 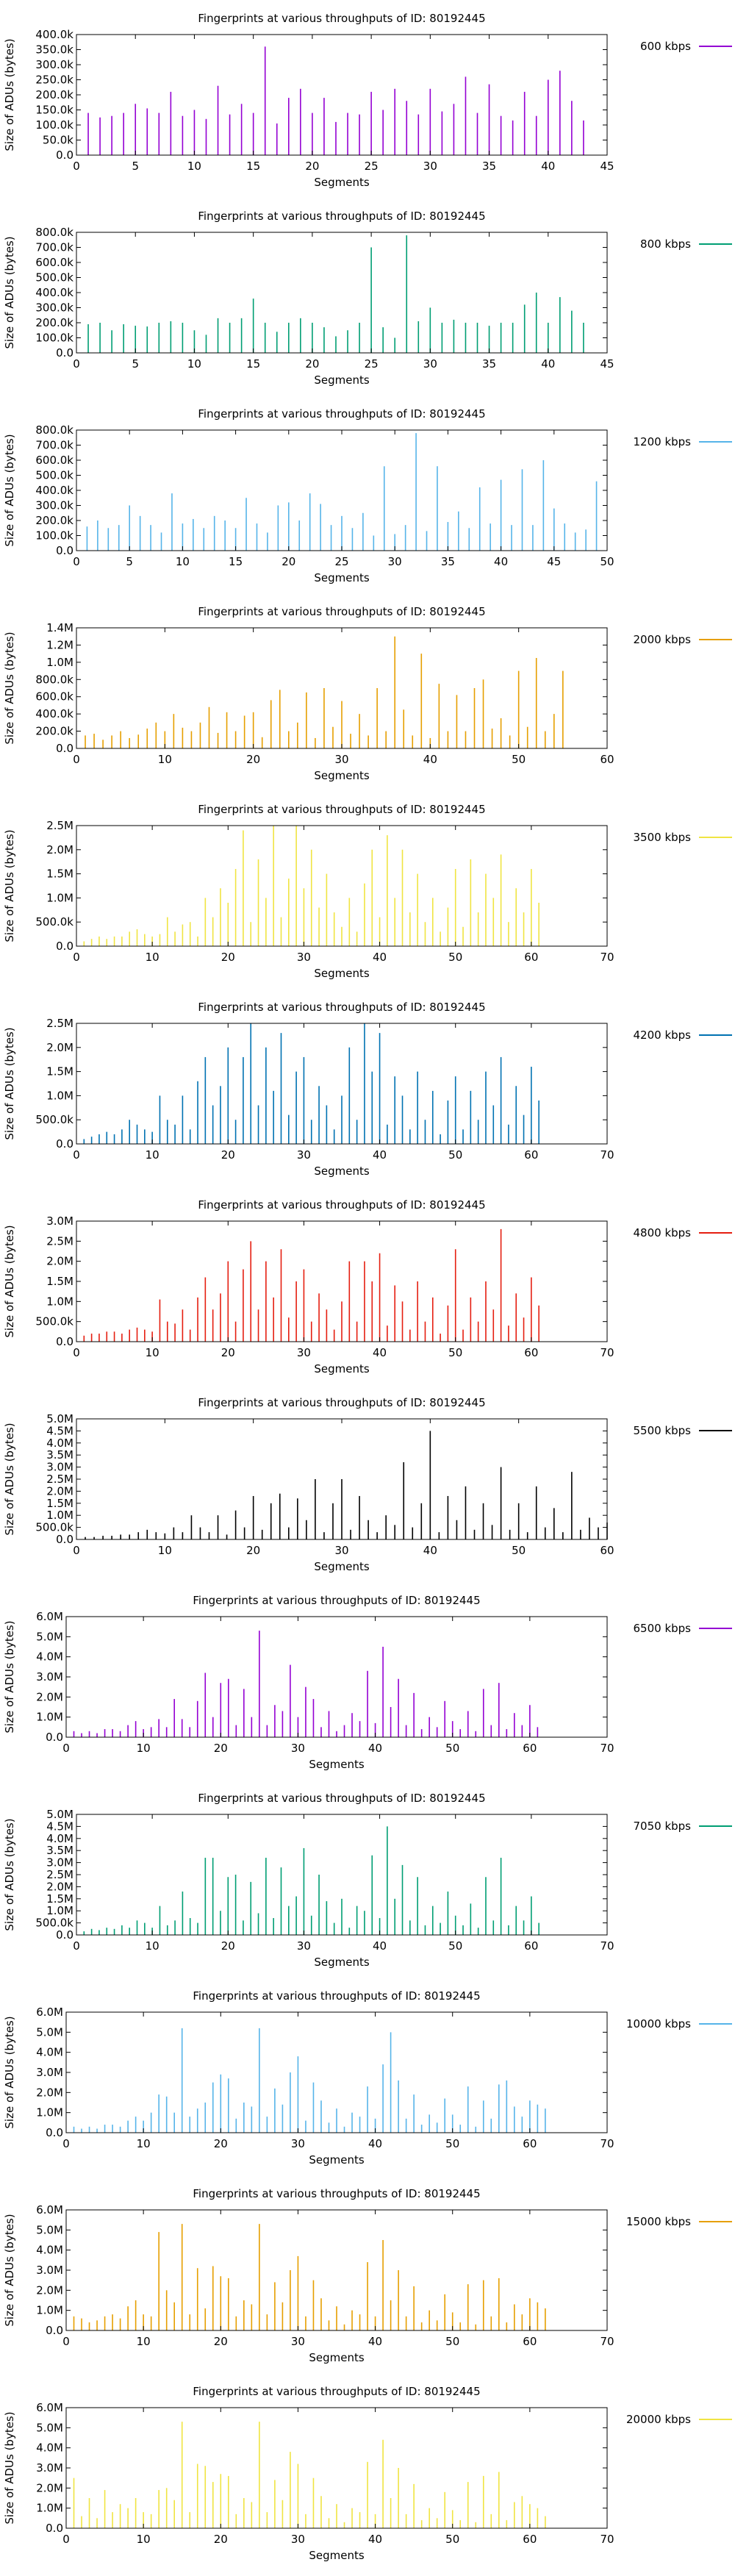 What do you see at coordinates (54, 248) in the screenshot?
I see `y-tick-label: 700.0k` at bounding box center [54, 248].